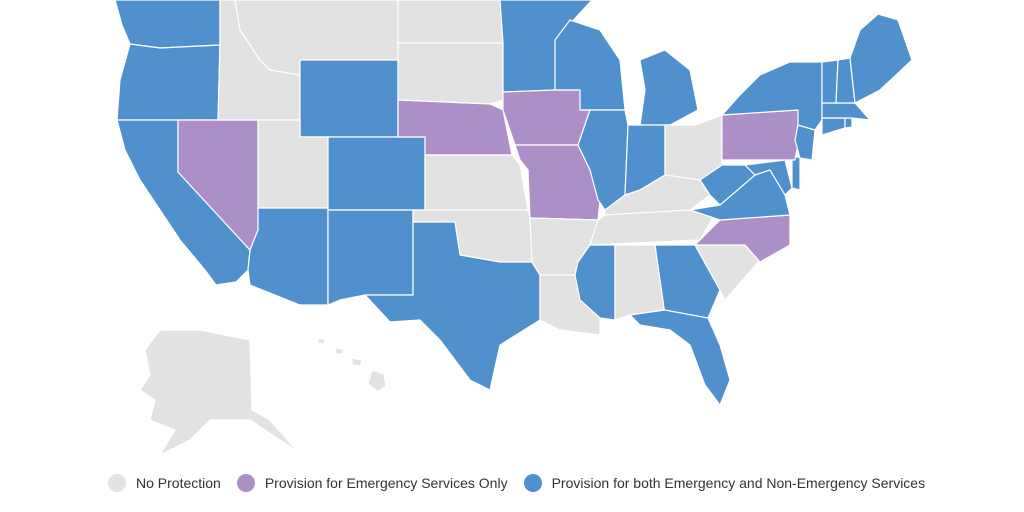 This screenshot has width=1024, height=512. What do you see at coordinates (881, 58) in the screenshot?
I see `state-me` at bounding box center [881, 58].